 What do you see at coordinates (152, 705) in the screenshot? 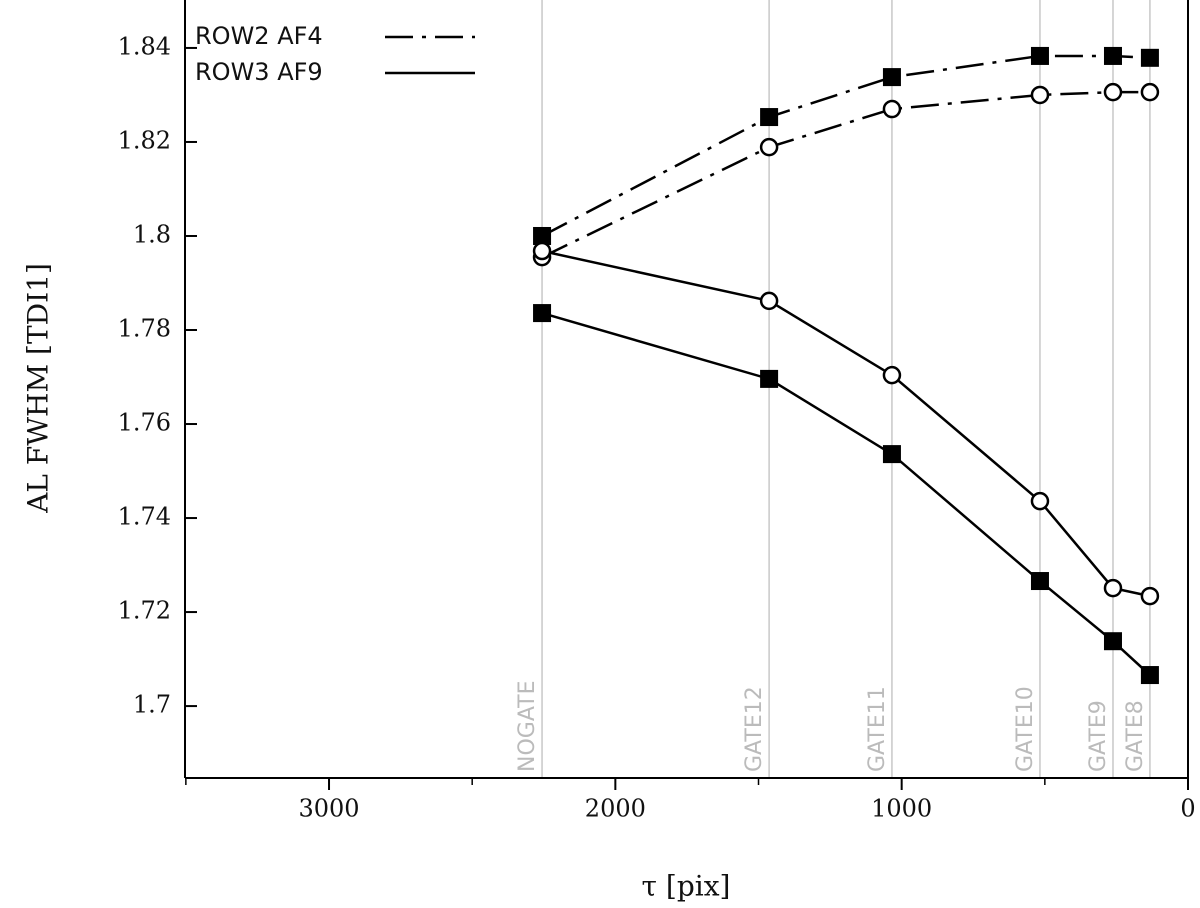
I see `y-tick-label: 1.7` at bounding box center [152, 705].